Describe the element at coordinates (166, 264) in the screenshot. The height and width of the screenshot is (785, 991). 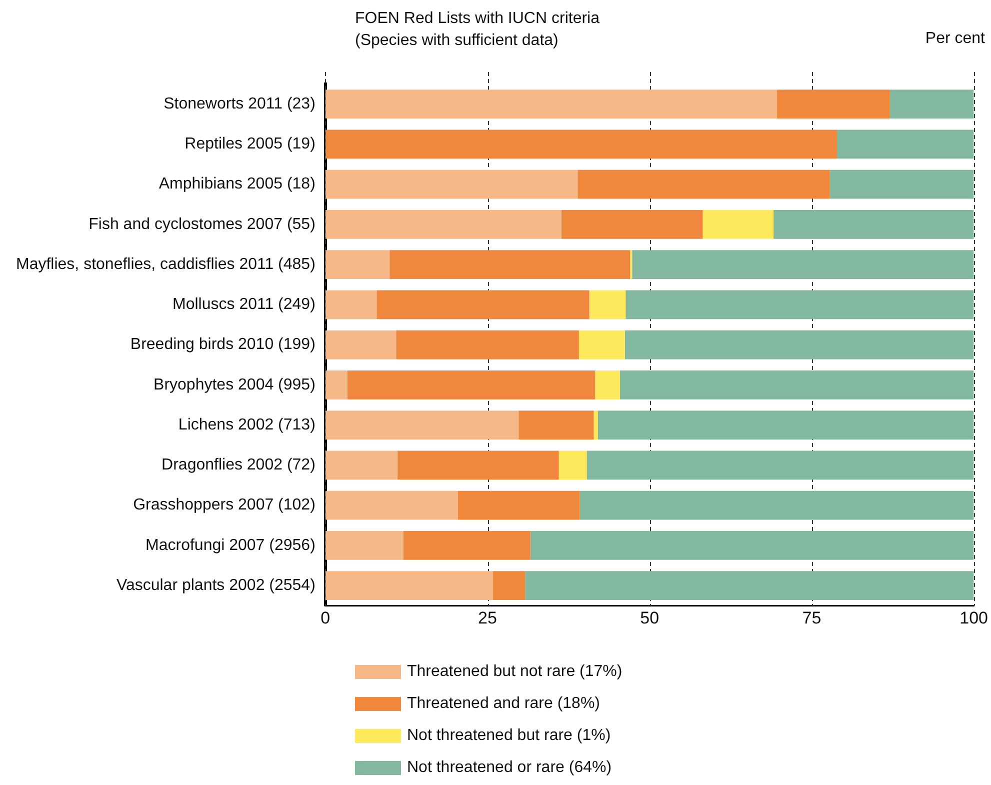
I see `y-tick-label: Mayflies, stoneflies, caddisflies 2011 (485)` at that location.